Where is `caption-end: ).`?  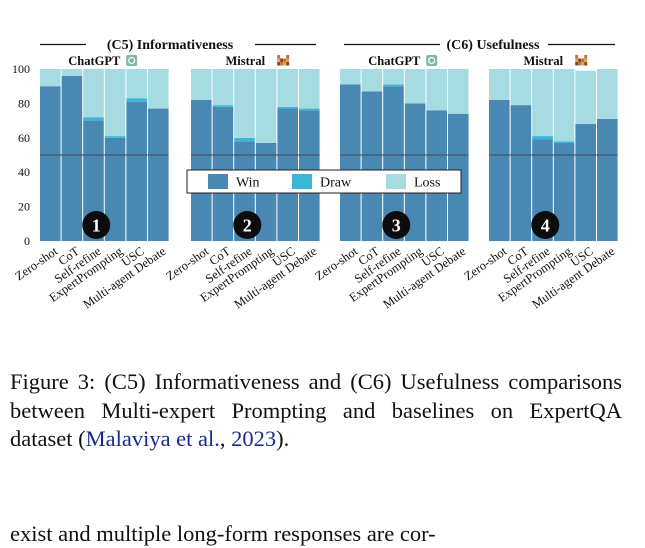 caption-end: ). is located at coordinates (283, 438).